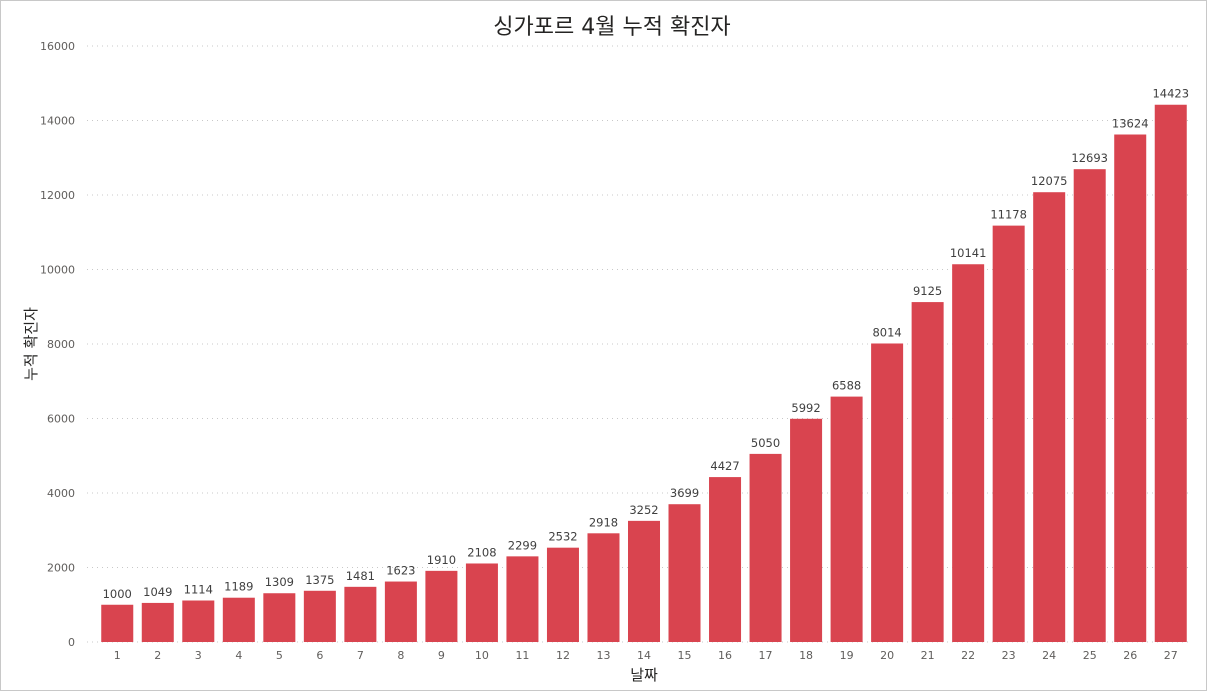  Describe the element at coordinates (157, 655) in the screenshot. I see `x-tick-label: 2` at that location.